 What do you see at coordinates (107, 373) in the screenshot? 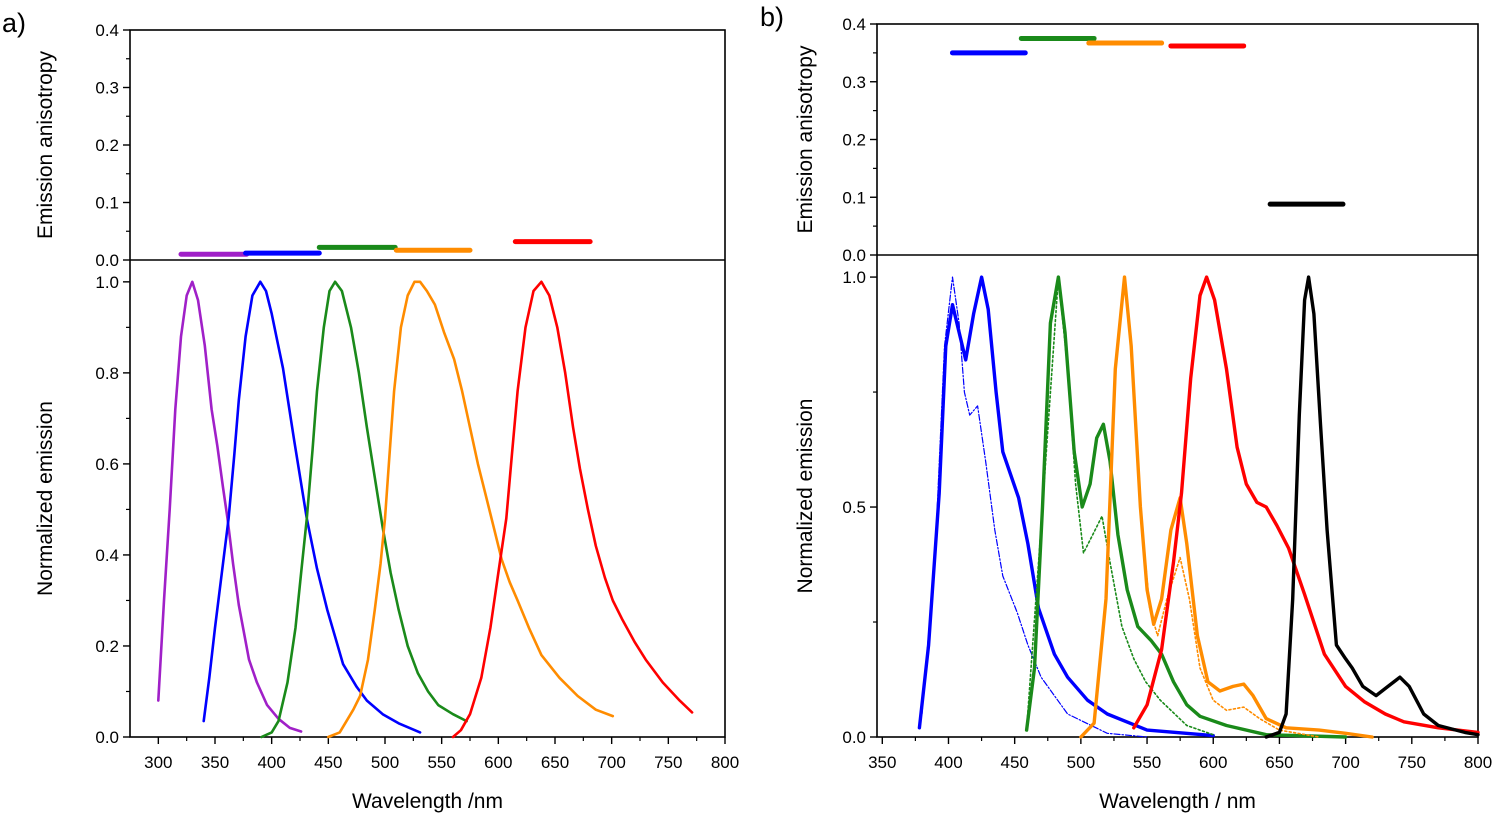
I see `emission-y-tick-label: 0.8` at bounding box center [107, 373].